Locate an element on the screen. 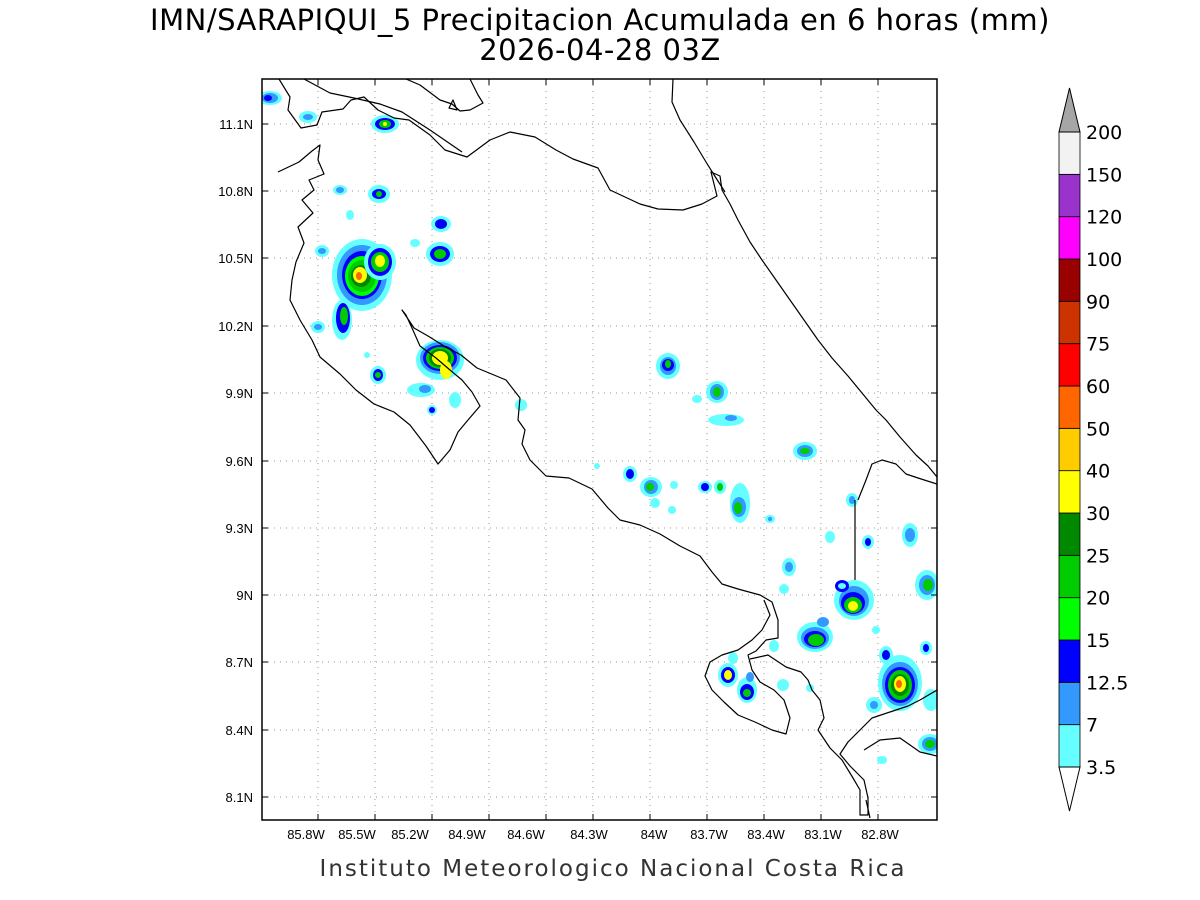 This screenshot has width=1200, height=900. y-tick-label: 8.7N is located at coordinates (239, 662).